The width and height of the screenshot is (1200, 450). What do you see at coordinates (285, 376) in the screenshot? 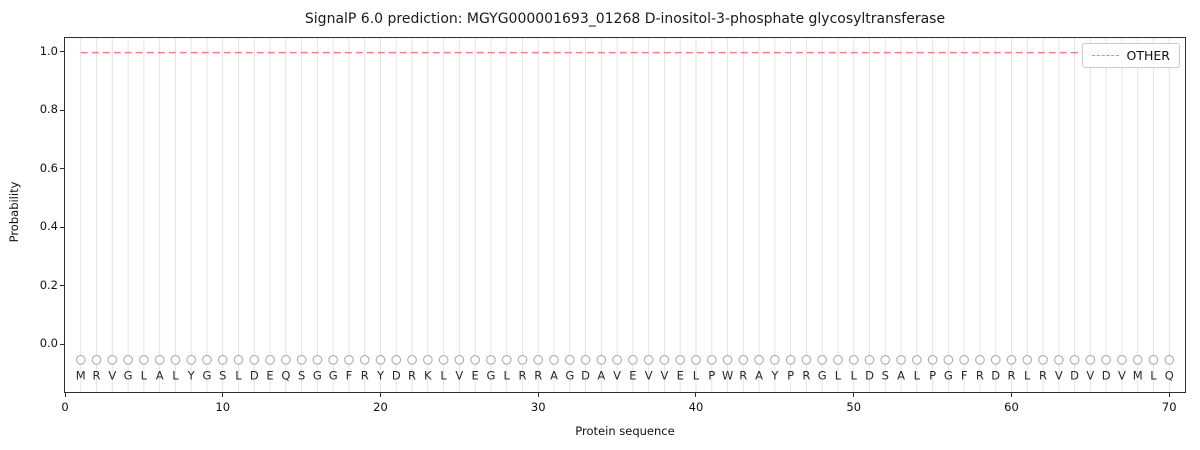
I see `residue-letter: Q` at bounding box center [285, 376].